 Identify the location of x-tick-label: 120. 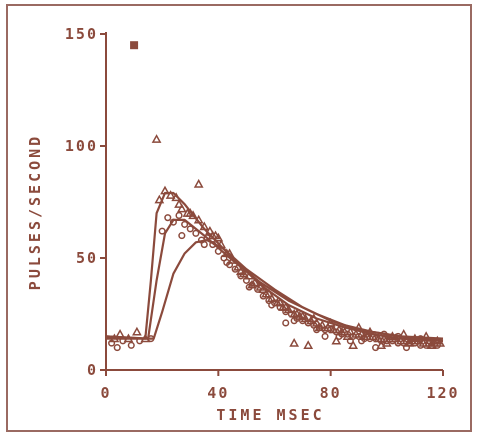
(442, 393).